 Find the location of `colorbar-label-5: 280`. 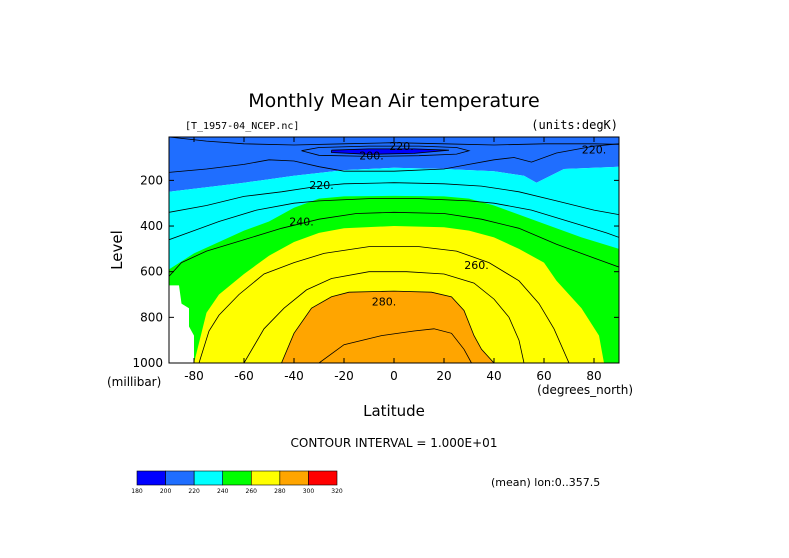

colorbar-label-5: 280 is located at coordinates (280, 491).